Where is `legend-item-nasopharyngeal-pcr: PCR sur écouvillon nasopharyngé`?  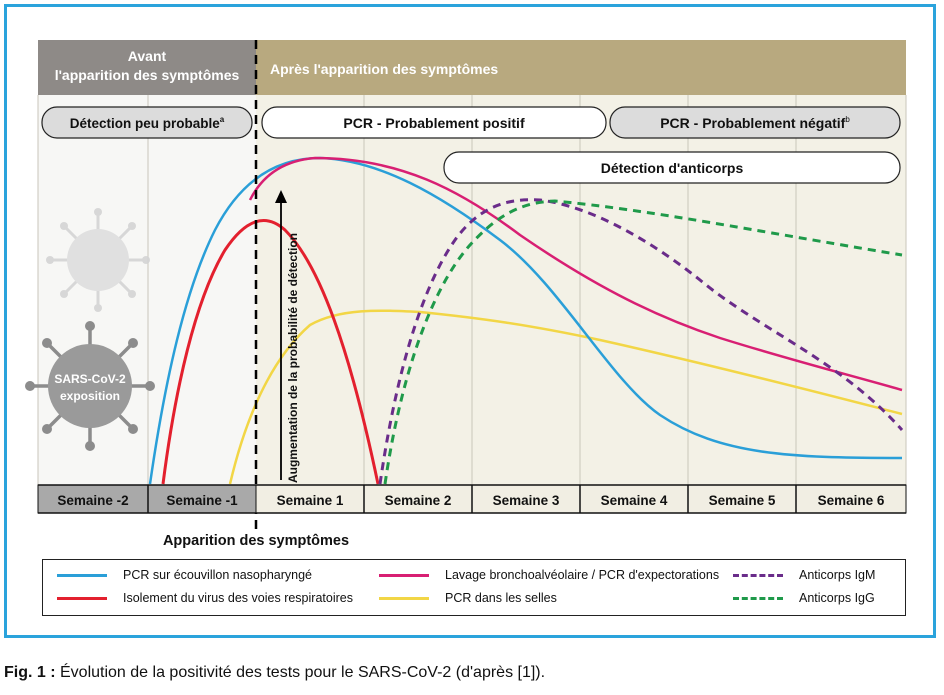 legend-item-nasopharyngeal-pcr: PCR sur écouvillon nasopharyngé is located at coordinates (184, 575).